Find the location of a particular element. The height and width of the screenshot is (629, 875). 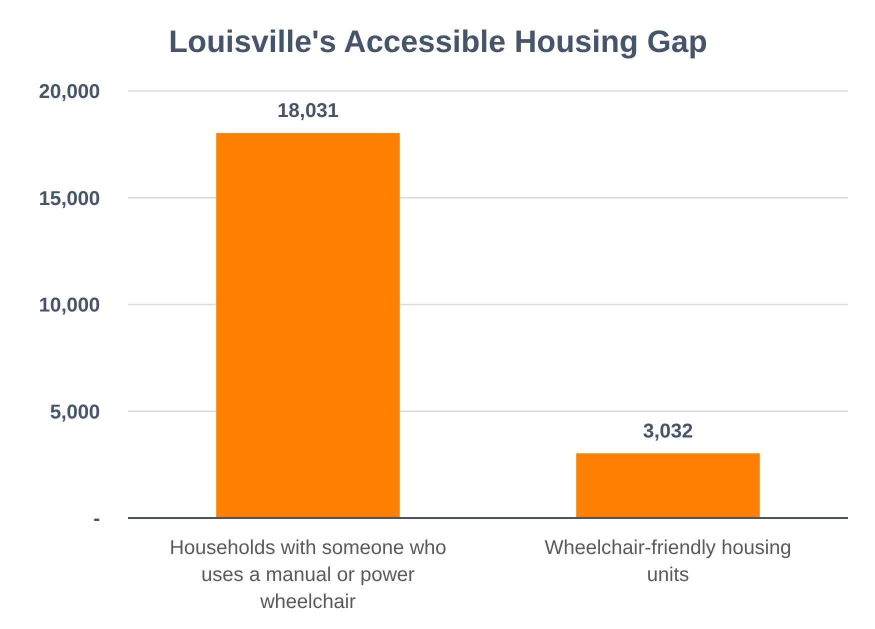

chart-title: Louisville's Accessible Housing Gap is located at coordinates (438, 41).